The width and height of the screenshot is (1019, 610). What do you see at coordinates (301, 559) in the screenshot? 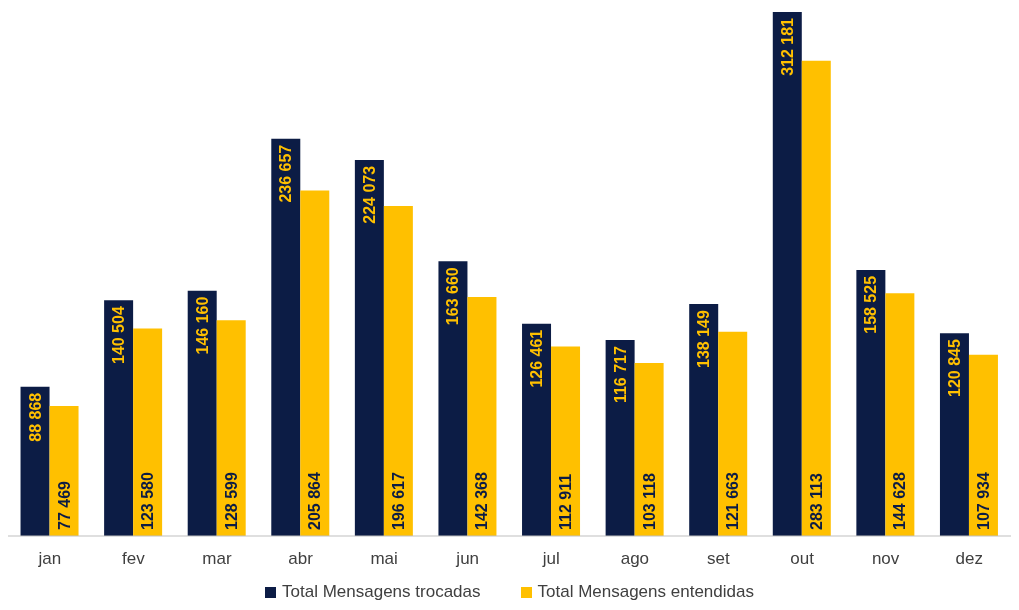
I see `x-tick-label: abr` at bounding box center [301, 559].